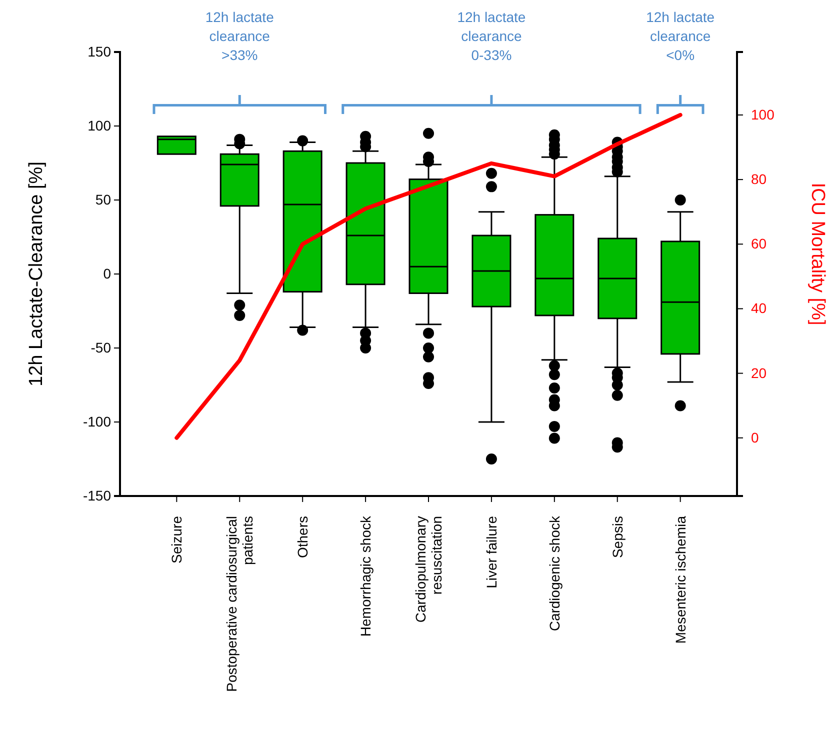 The image size is (835, 753). What do you see at coordinates (759, 244) in the screenshot?
I see `y2-tick-label: 60` at bounding box center [759, 244].